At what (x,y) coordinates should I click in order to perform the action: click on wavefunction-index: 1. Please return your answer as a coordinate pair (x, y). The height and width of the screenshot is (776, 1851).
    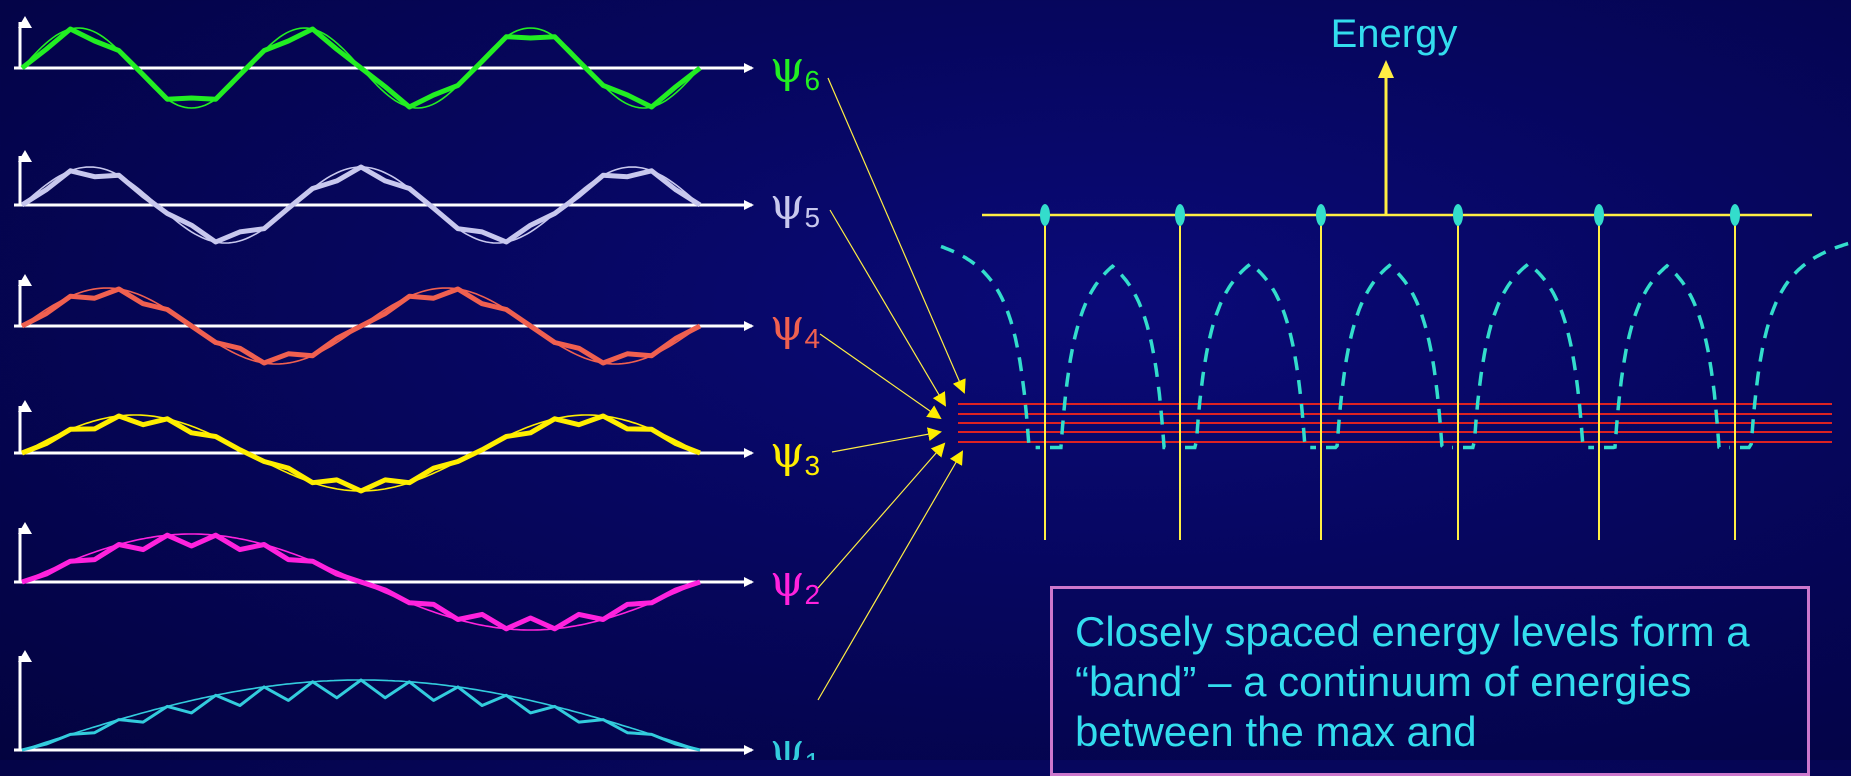
    Looking at the image, I should click on (813, 753).